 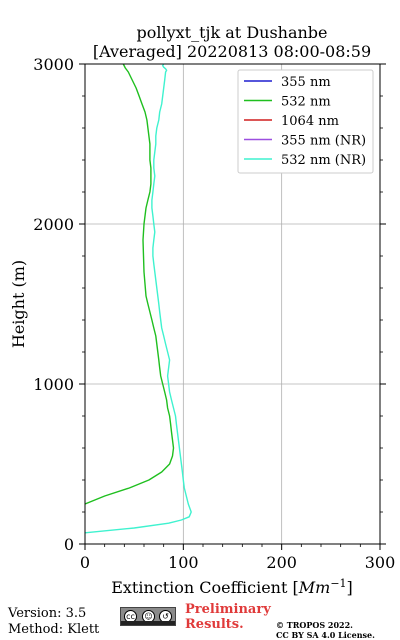 I want to click on x-axis-label: Extinction Coefficient [Mm−1], so click(x=232, y=587).